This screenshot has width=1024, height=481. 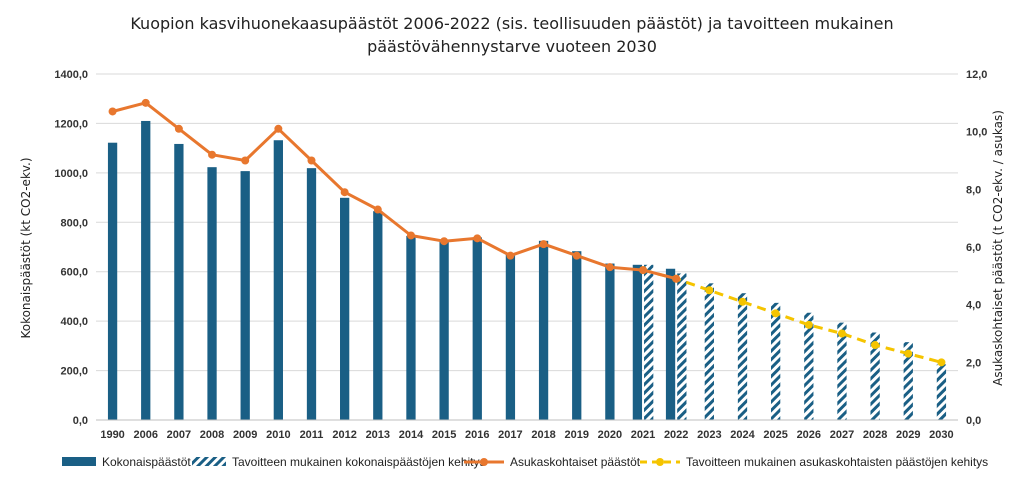 I want to click on legend-swatch-tavoite-kokonais, so click(x=209, y=461).